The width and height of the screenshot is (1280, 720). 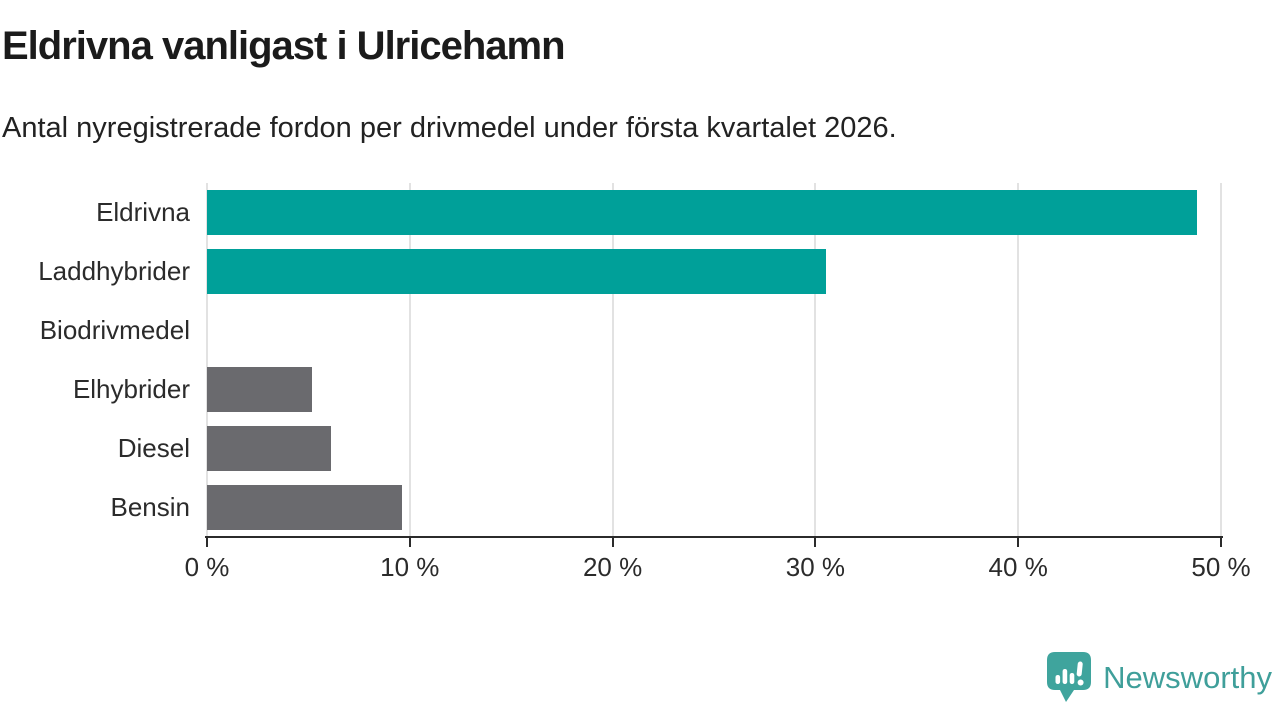 I want to click on bar-row-bensin, so click(x=714, y=507).